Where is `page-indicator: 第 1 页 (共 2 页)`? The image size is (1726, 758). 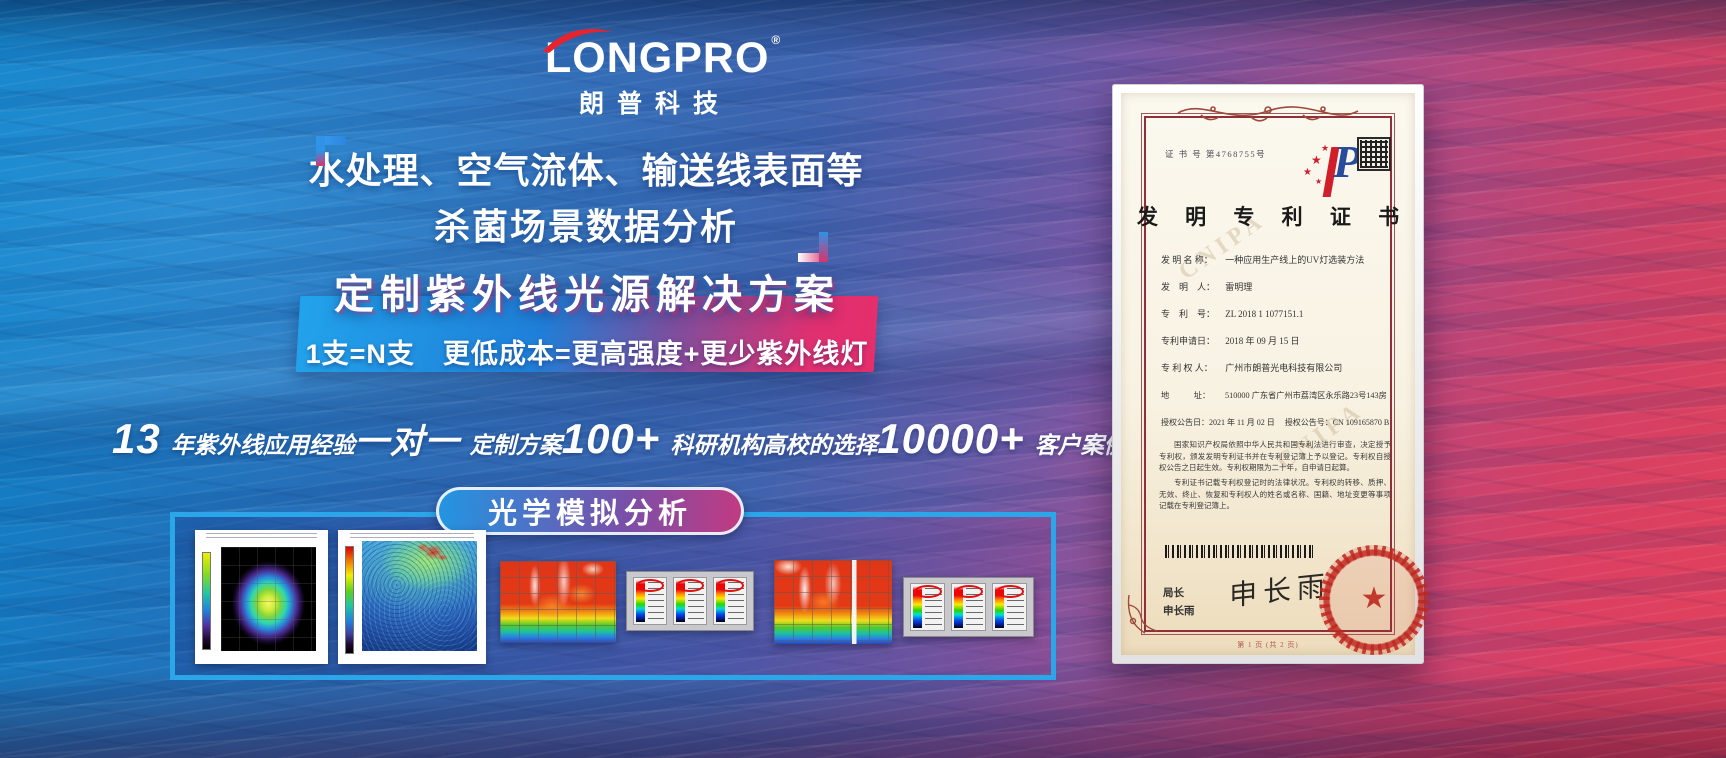
page-indicator: 第 1 页 (共 2 页) is located at coordinates (1268, 645).